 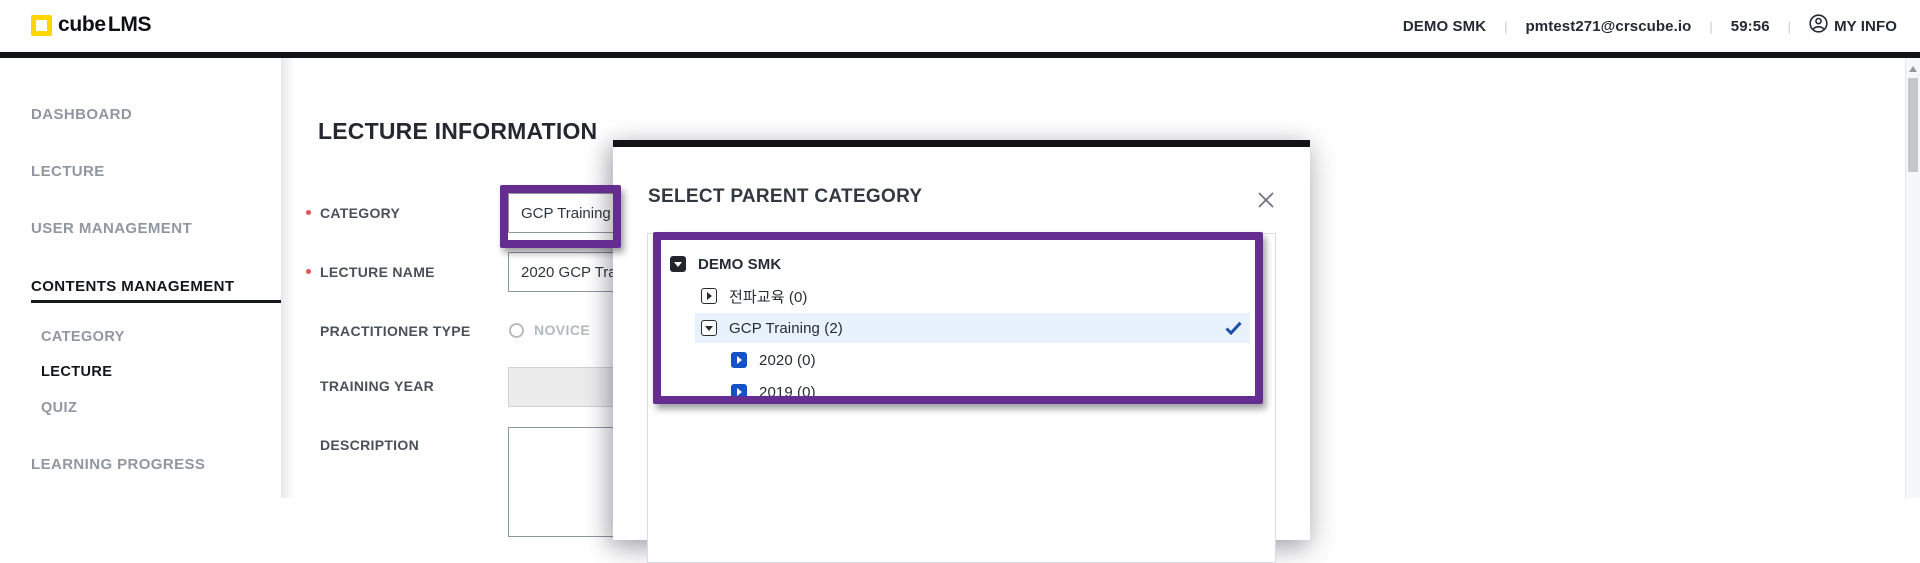 I want to click on tree-node-label: GCP Training (2), so click(x=786, y=328).